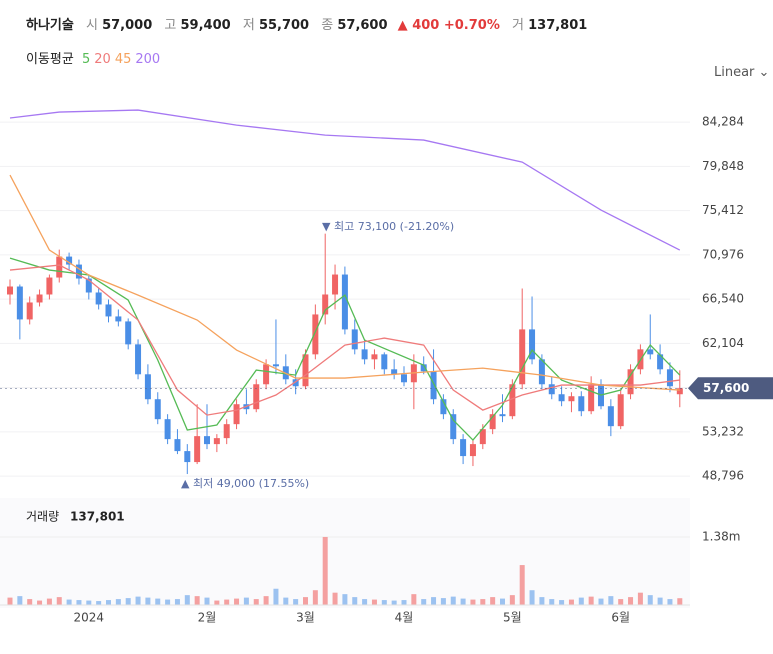  What do you see at coordinates (723, 210) in the screenshot?
I see `y-tick-label: 75,412` at bounding box center [723, 210].